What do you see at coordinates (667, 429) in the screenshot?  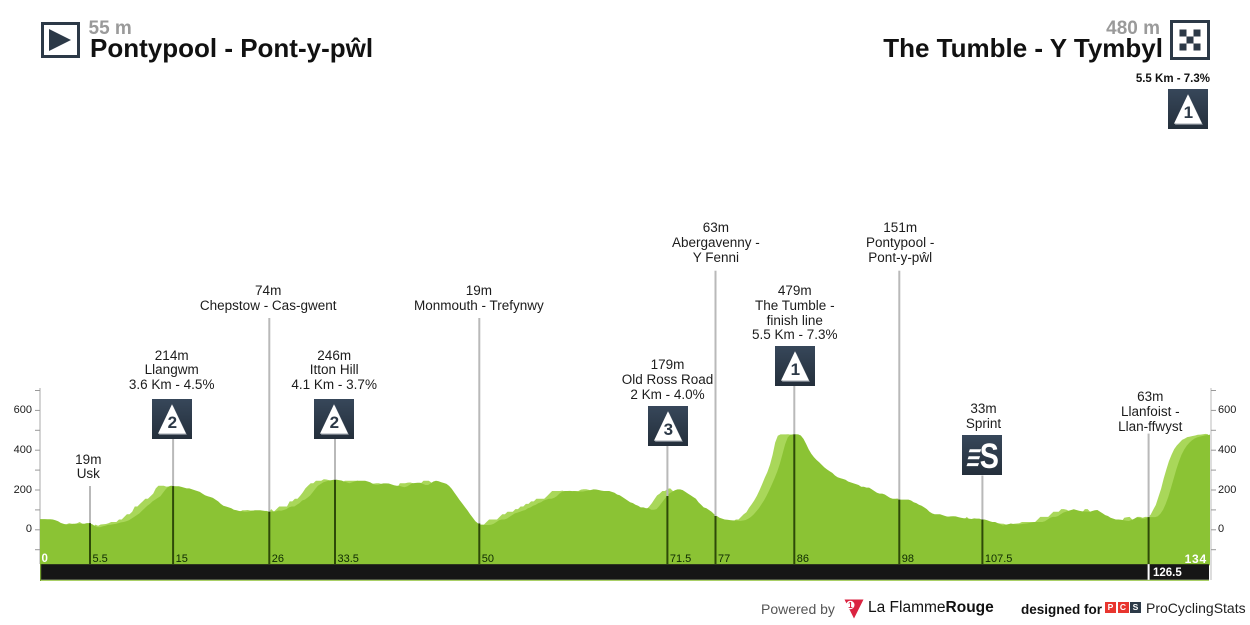 I see `svg-text: 3` at bounding box center [667, 429].